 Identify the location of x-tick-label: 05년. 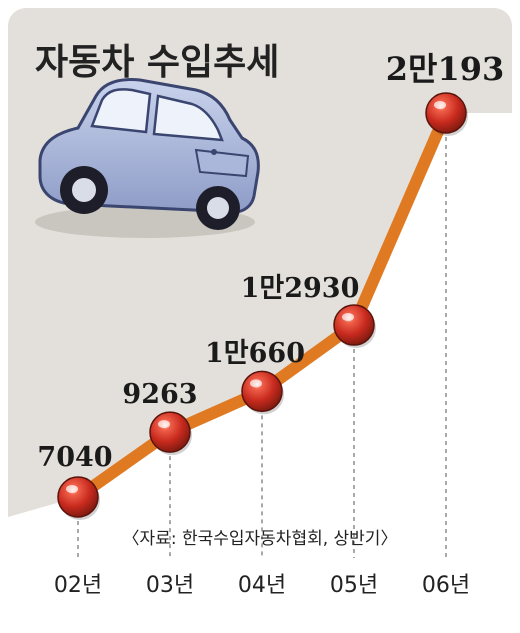
(354, 585).